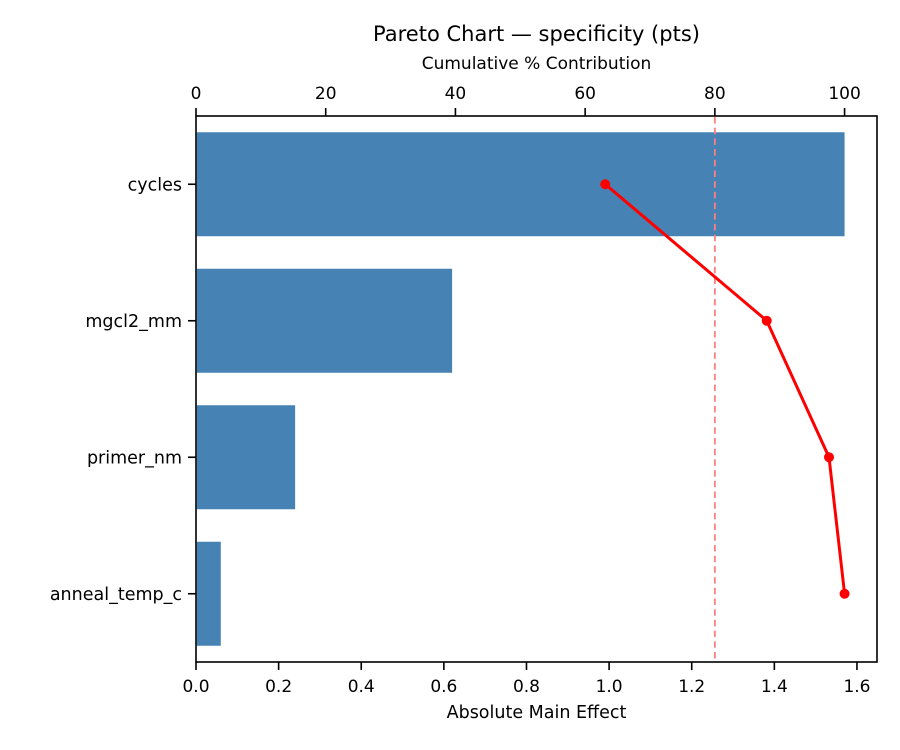  What do you see at coordinates (195, 687) in the screenshot?
I see `bottom-axis-tick-label: 0.0` at bounding box center [195, 687].